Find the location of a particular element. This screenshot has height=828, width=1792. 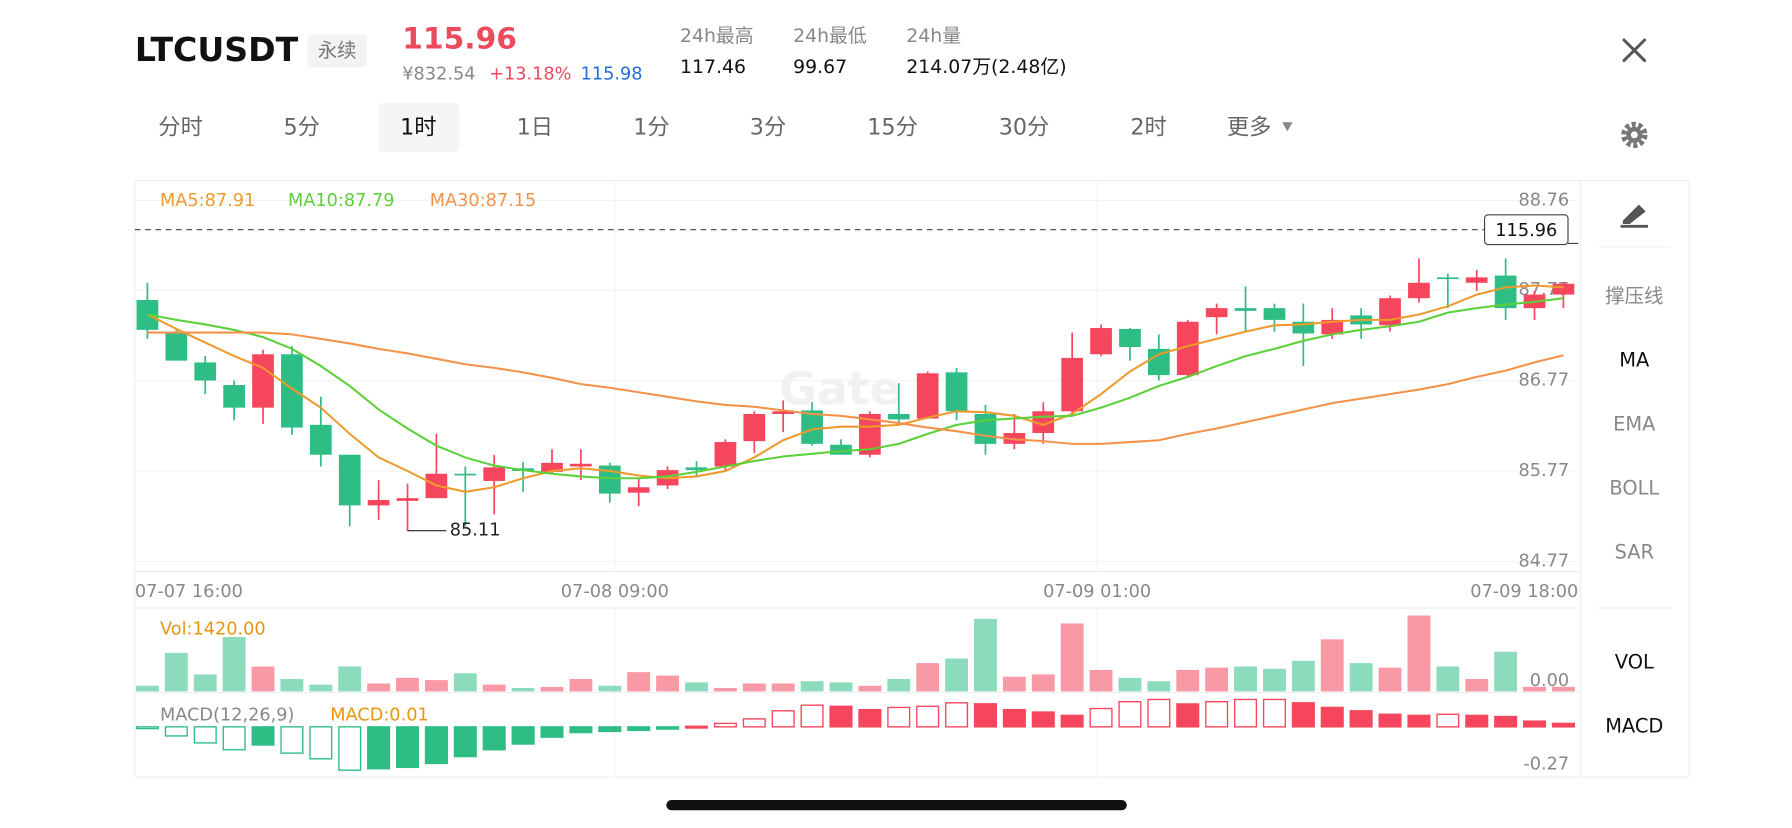

legend-entry: MA10:87.79 is located at coordinates (341, 201).